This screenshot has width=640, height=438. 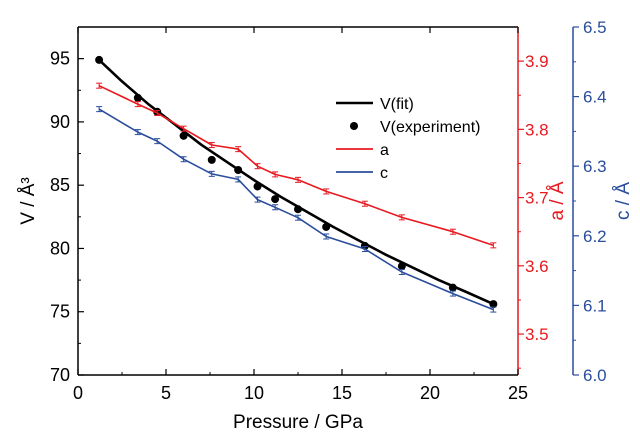 What do you see at coordinates (595, 166) in the screenshot?
I see `c-axis-tick-label: 6.3` at bounding box center [595, 166].